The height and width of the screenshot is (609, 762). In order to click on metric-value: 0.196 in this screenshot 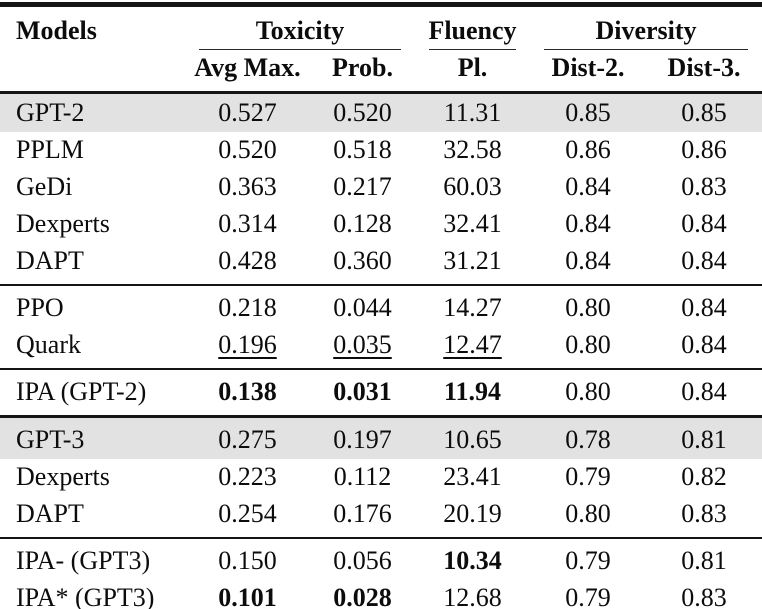, I will do `click(247, 348)`.